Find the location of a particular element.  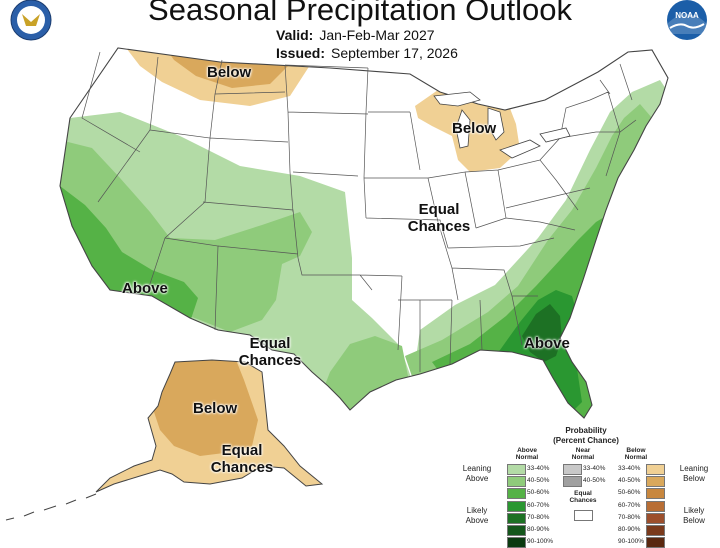

legend-equal-chances: Equal Chances is located at coordinates (583, 497).